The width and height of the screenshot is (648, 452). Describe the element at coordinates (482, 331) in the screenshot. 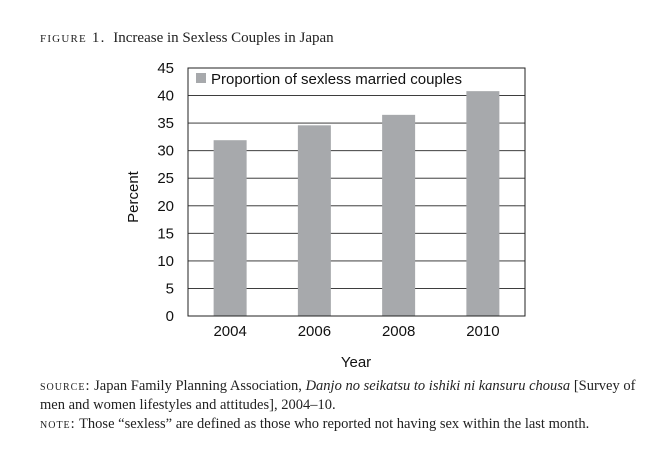

I see `x-tick-label: 2010` at that location.